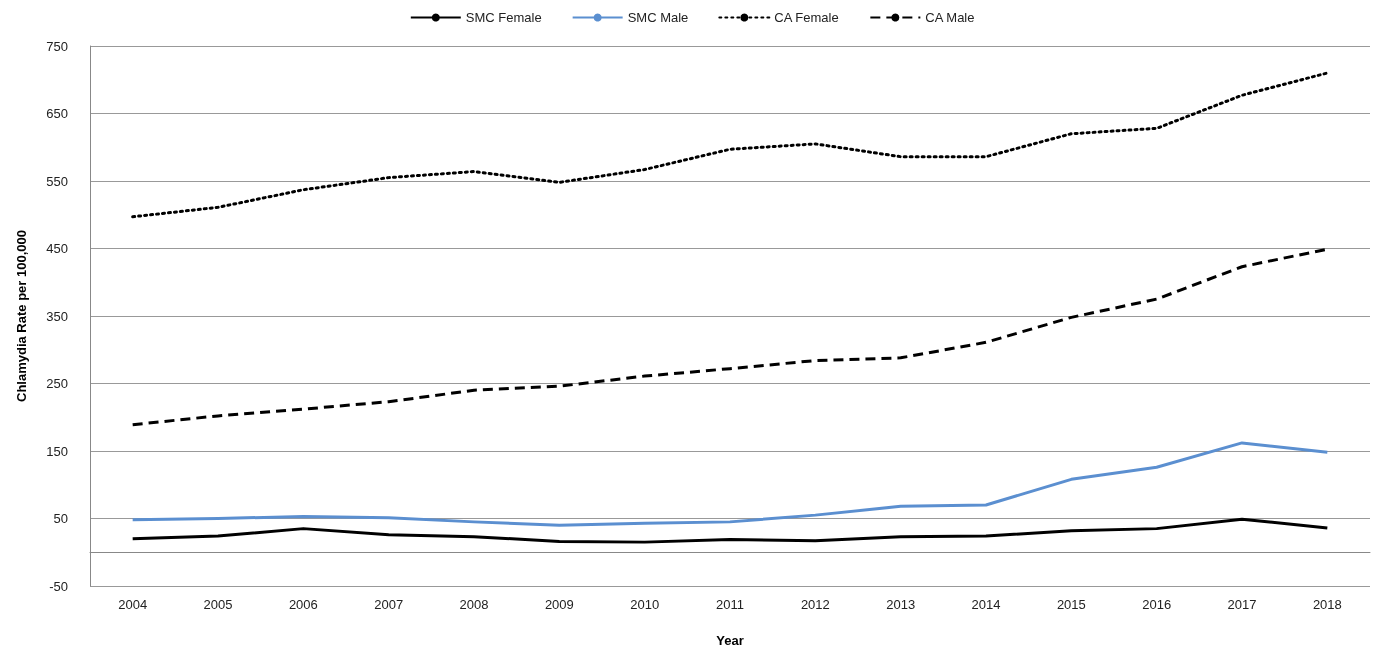 The width and height of the screenshot is (1385, 652). What do you see at coordinates (950, 17) in the screenshot?
I see `legend-label: CA Male` at bounding box center [950, 17].